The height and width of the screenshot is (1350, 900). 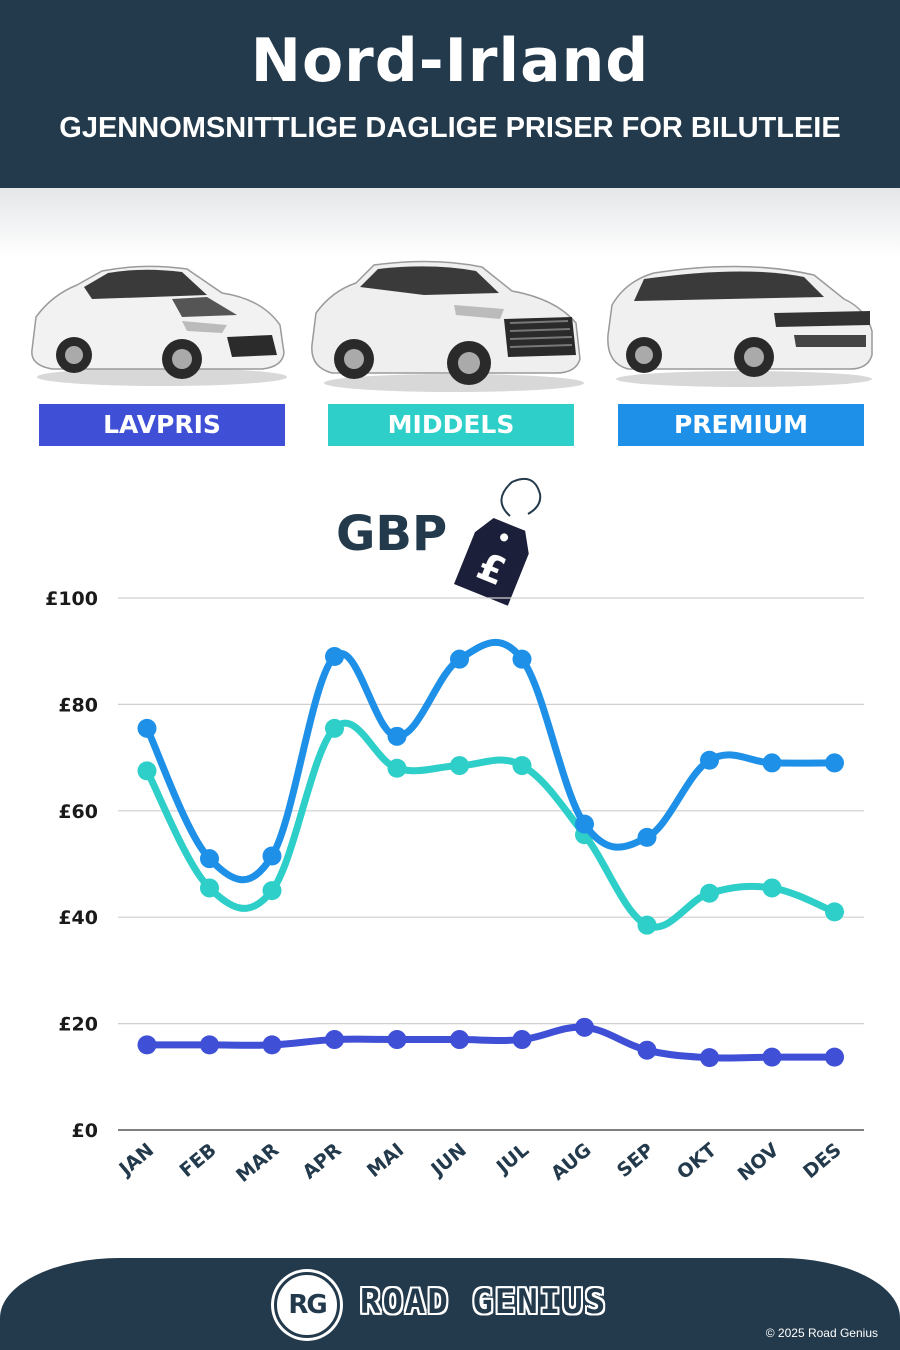 What do you see at coordinates (480, 1163) in the screenshot?
I see `x-axis-tick-labels: JAN FEB MAR APR MAI JUN JUL AUG SEP OKT NOV DES` at bounding box center [480, 1163].